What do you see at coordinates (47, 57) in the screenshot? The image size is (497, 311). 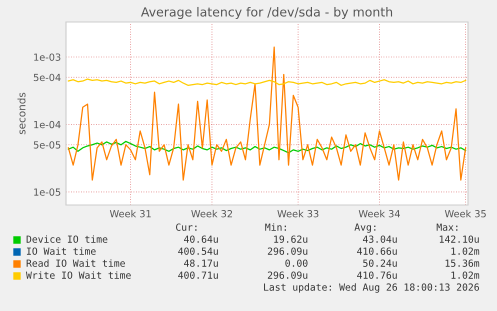 I see `y-tick-label: 1e-03` at bounding box center [47, 57].